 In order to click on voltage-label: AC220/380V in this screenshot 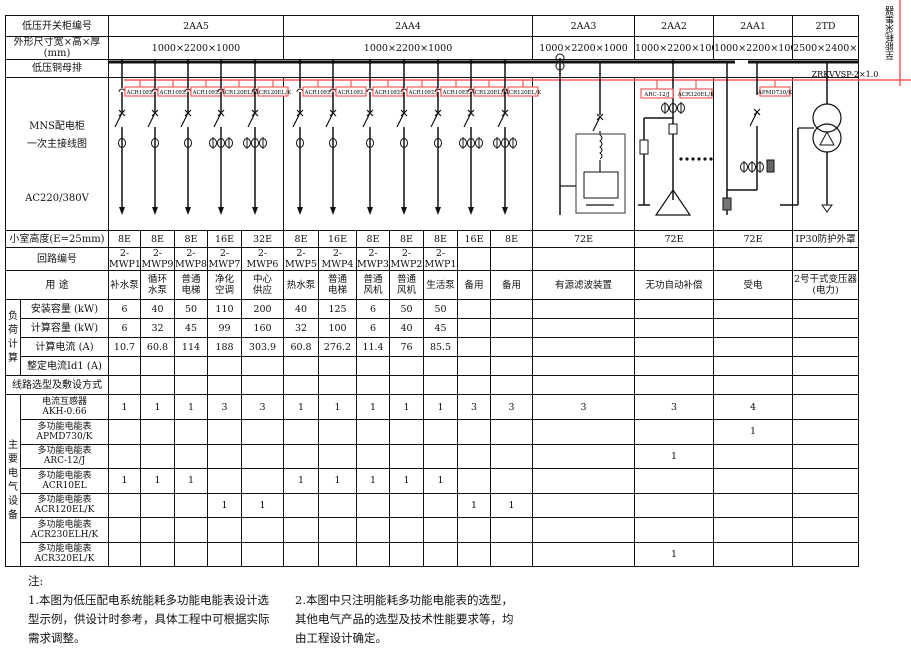, I will do `click(57, 198)`.